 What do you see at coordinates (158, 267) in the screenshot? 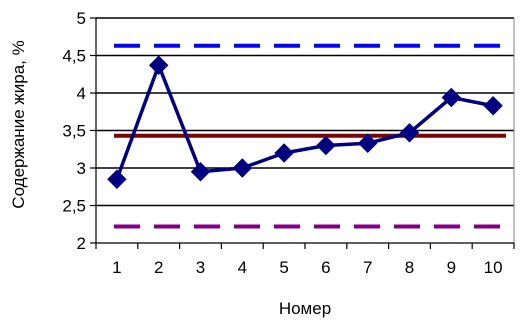
I see `x-tick-label: 2` at bounding box center [158, 267].